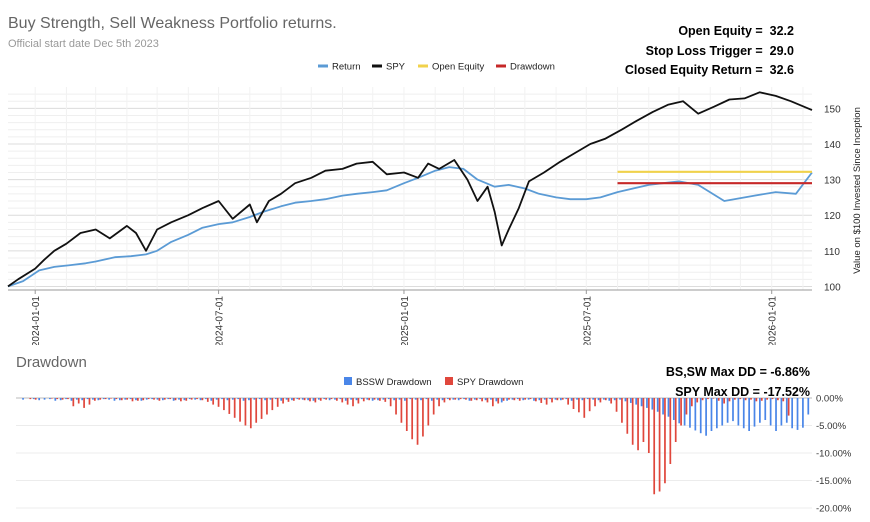 The width and height of the screenshot is (870, 522). I want to click on x-tick-label: 2024-01-01, so click(36, 320).